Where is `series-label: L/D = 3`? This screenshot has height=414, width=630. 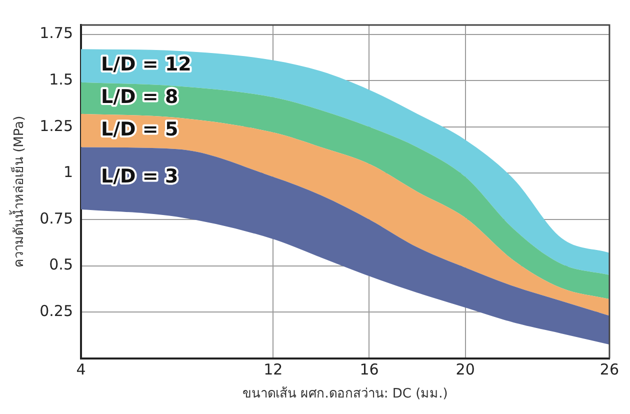 series-label: L/D = 3 is located at coordinates (139, 177).